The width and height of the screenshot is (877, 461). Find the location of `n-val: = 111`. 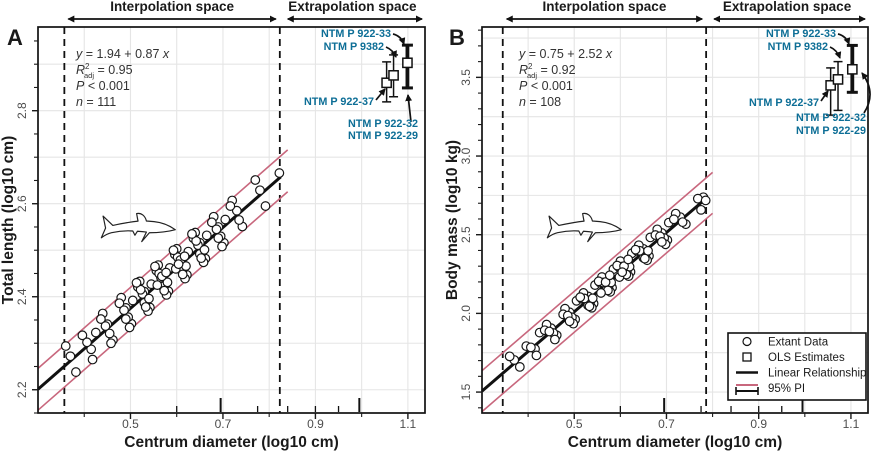

n-val: = 111 is located at coordinates (99, 102).